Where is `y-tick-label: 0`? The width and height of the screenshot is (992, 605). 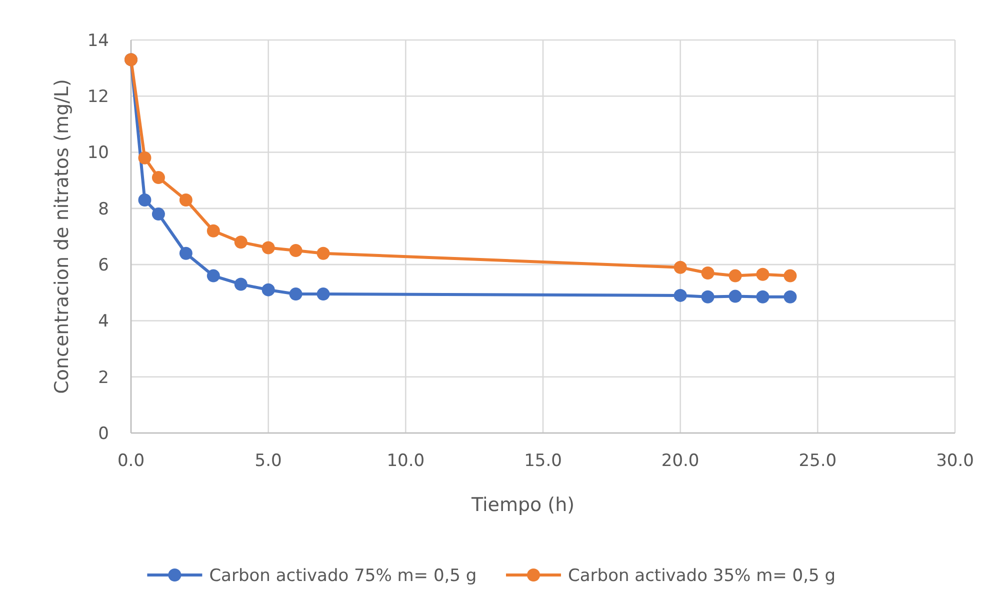
y-tick-label: 0 is located at coordinates (103, 434).